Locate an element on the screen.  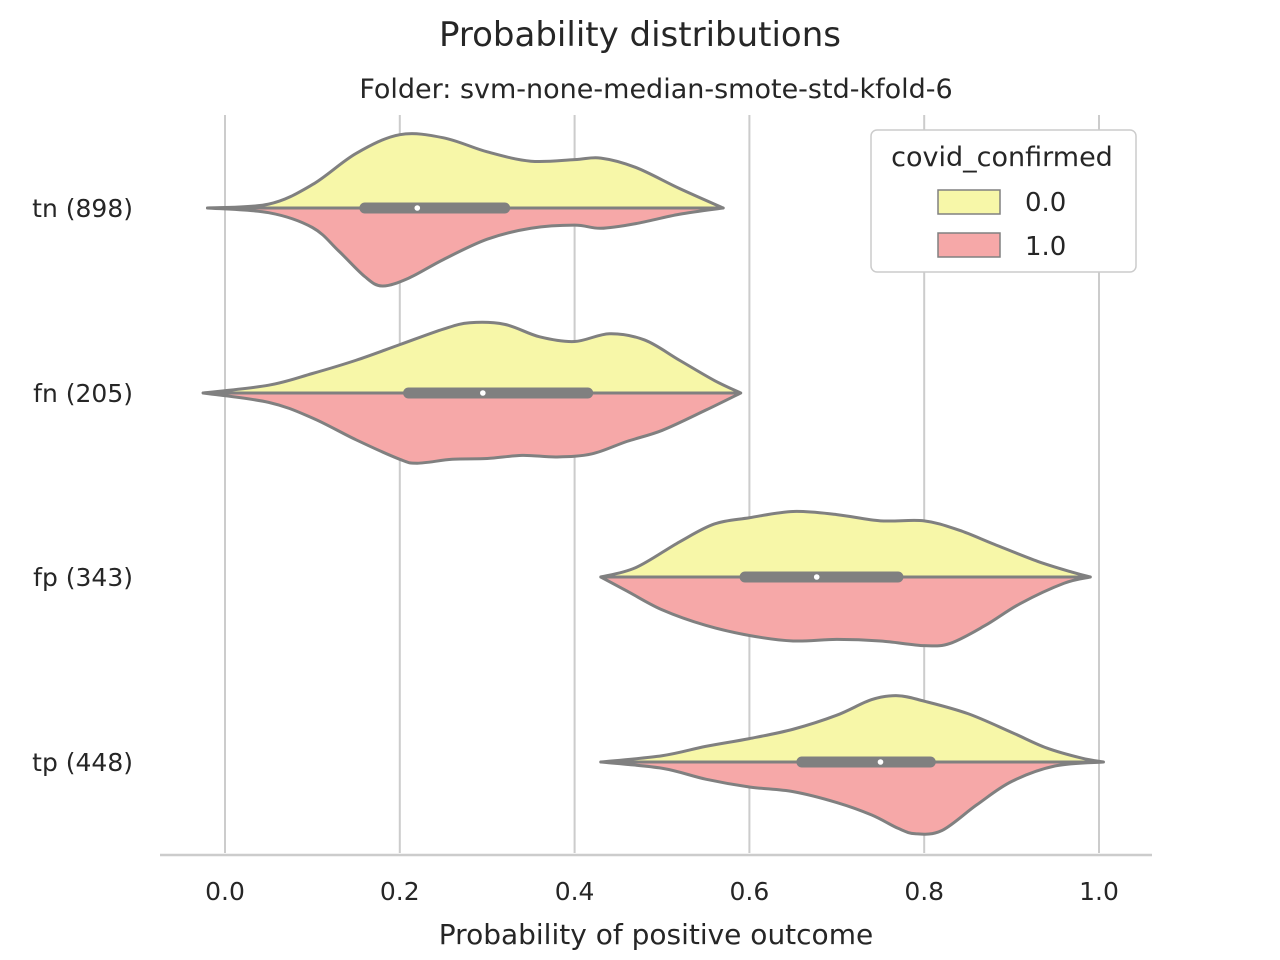
x-axis-label: Probability of positive outcome is located at coordinates (656, 934).